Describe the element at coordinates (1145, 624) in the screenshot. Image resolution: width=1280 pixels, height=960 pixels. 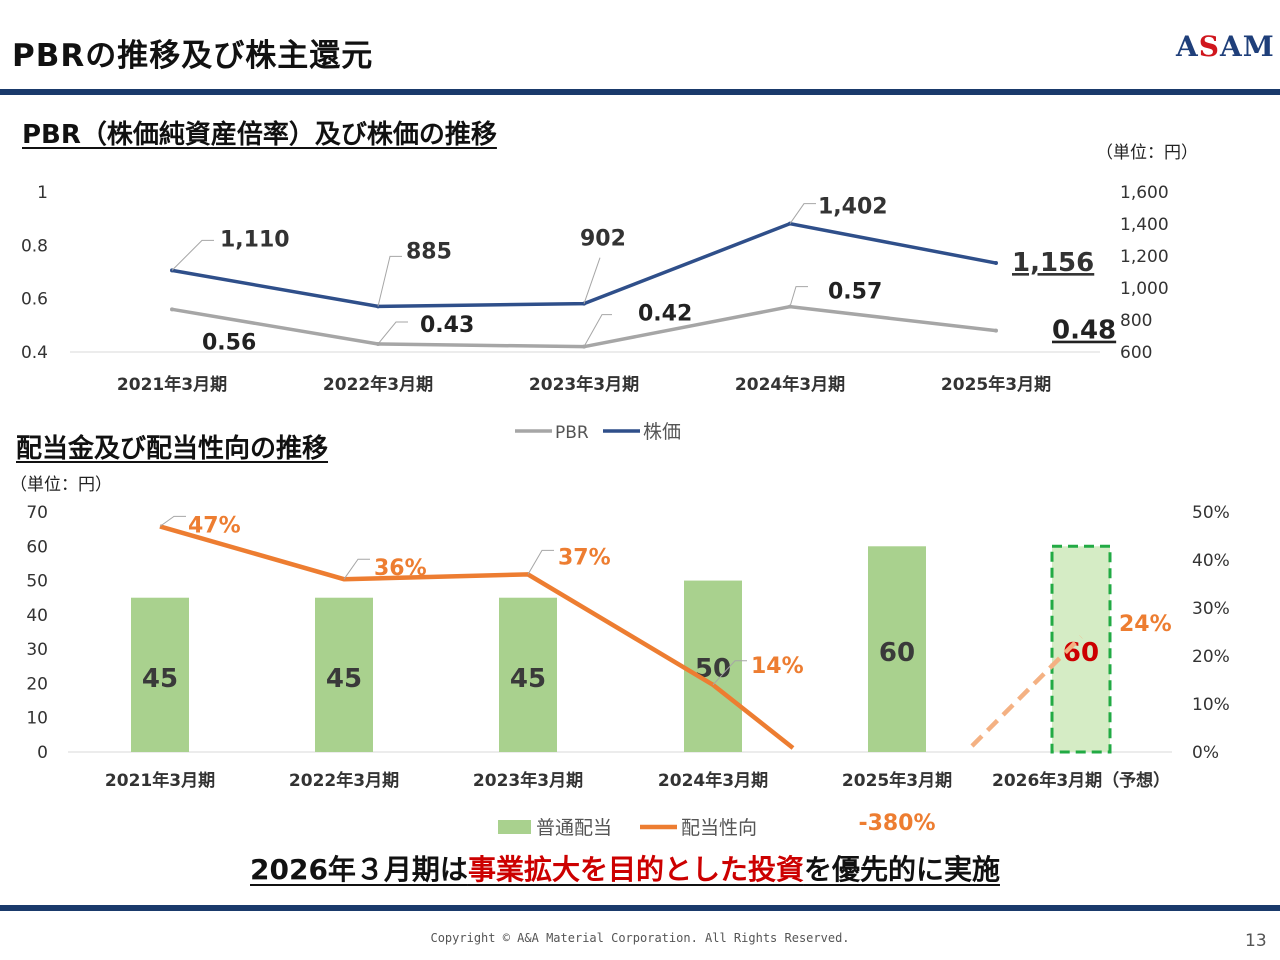
I see `payout-data-label-5: 24%` at that location.